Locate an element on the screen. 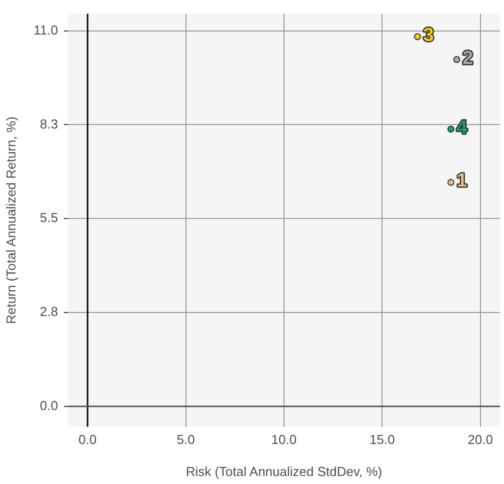 The height and width of the screenshot is (484, 504). x-tick-label: 10.0 is located at coordinates (284, 440).